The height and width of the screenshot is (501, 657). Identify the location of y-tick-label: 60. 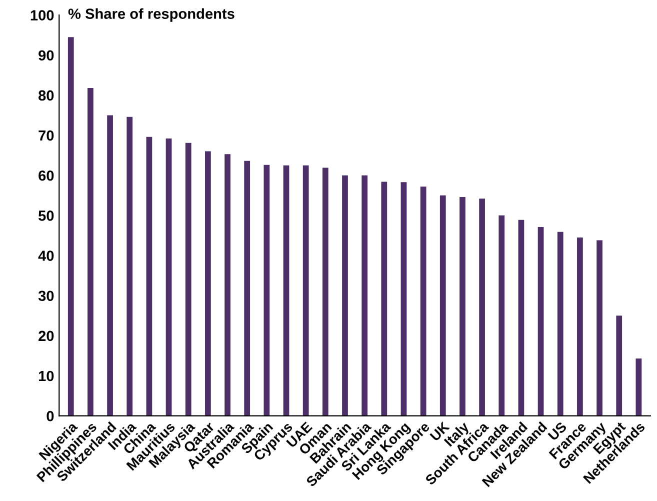
(46, 175).